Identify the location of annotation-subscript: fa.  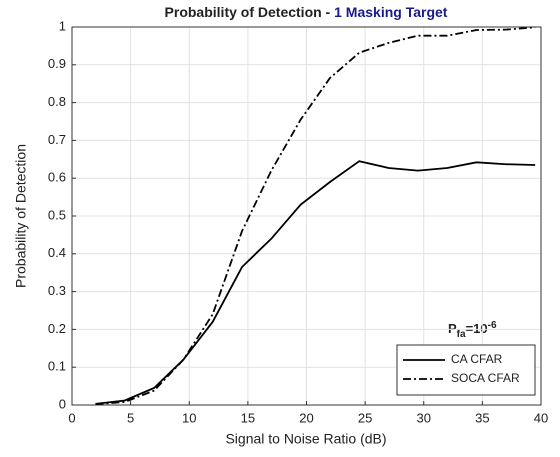
(461, 334).